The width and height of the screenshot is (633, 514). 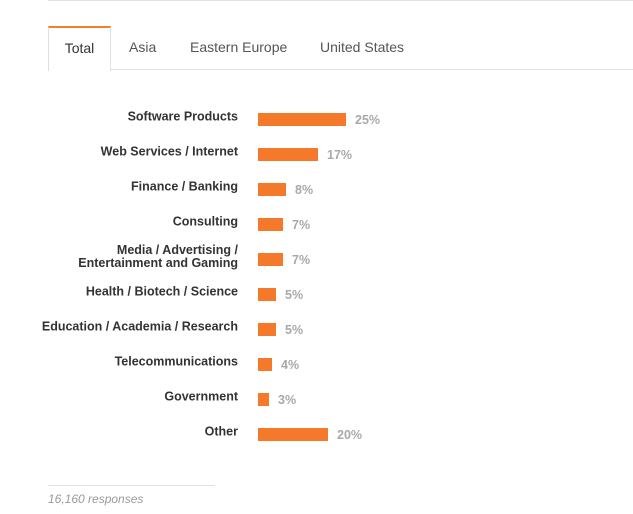 I want to click on category-label: Web Services / Internet, so click(x=169, y=151).